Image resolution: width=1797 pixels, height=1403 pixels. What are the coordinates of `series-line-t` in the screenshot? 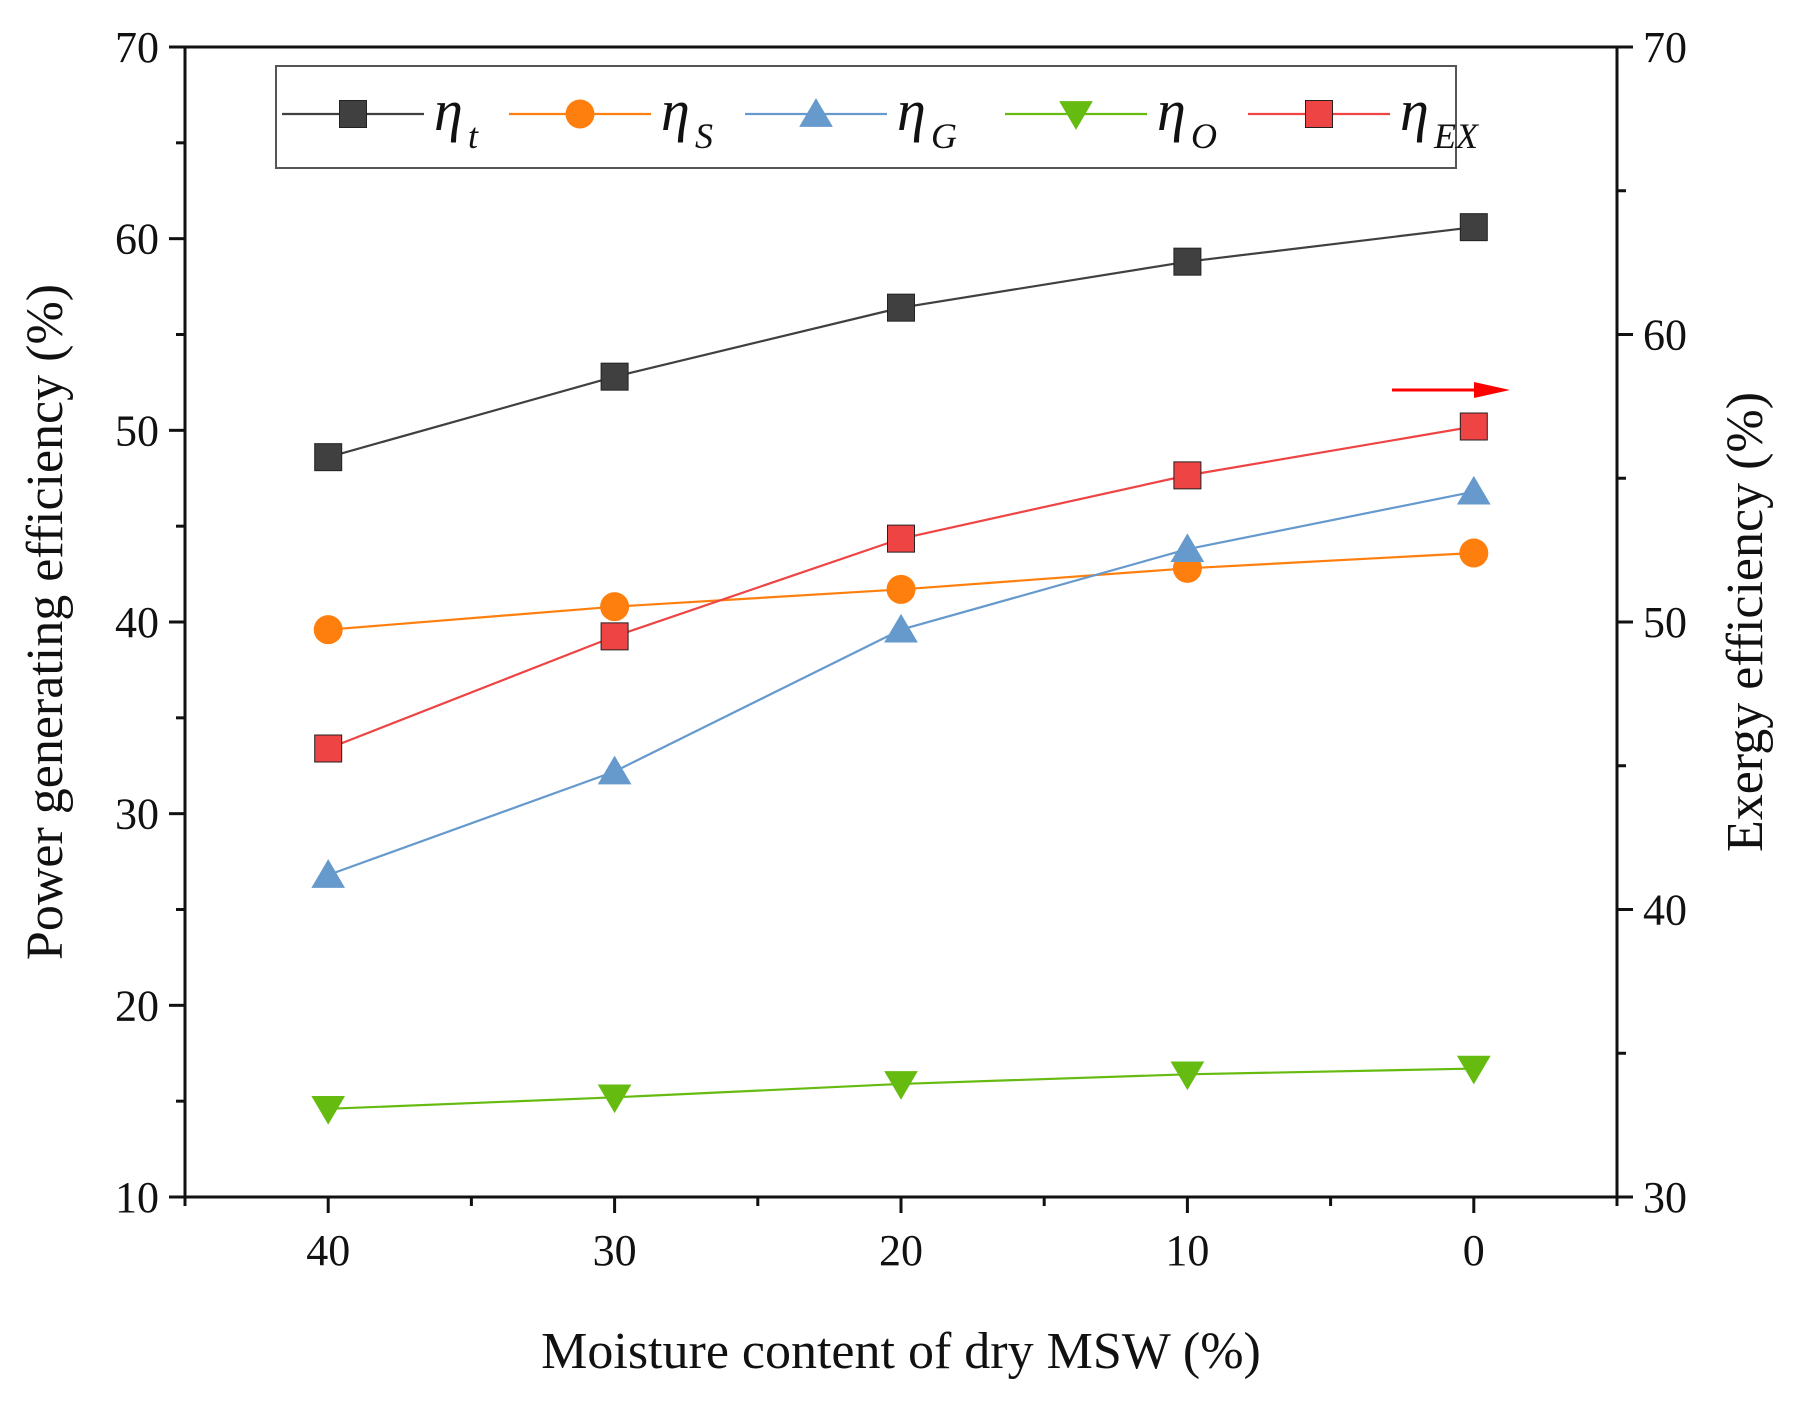 It's located at (900, 342).